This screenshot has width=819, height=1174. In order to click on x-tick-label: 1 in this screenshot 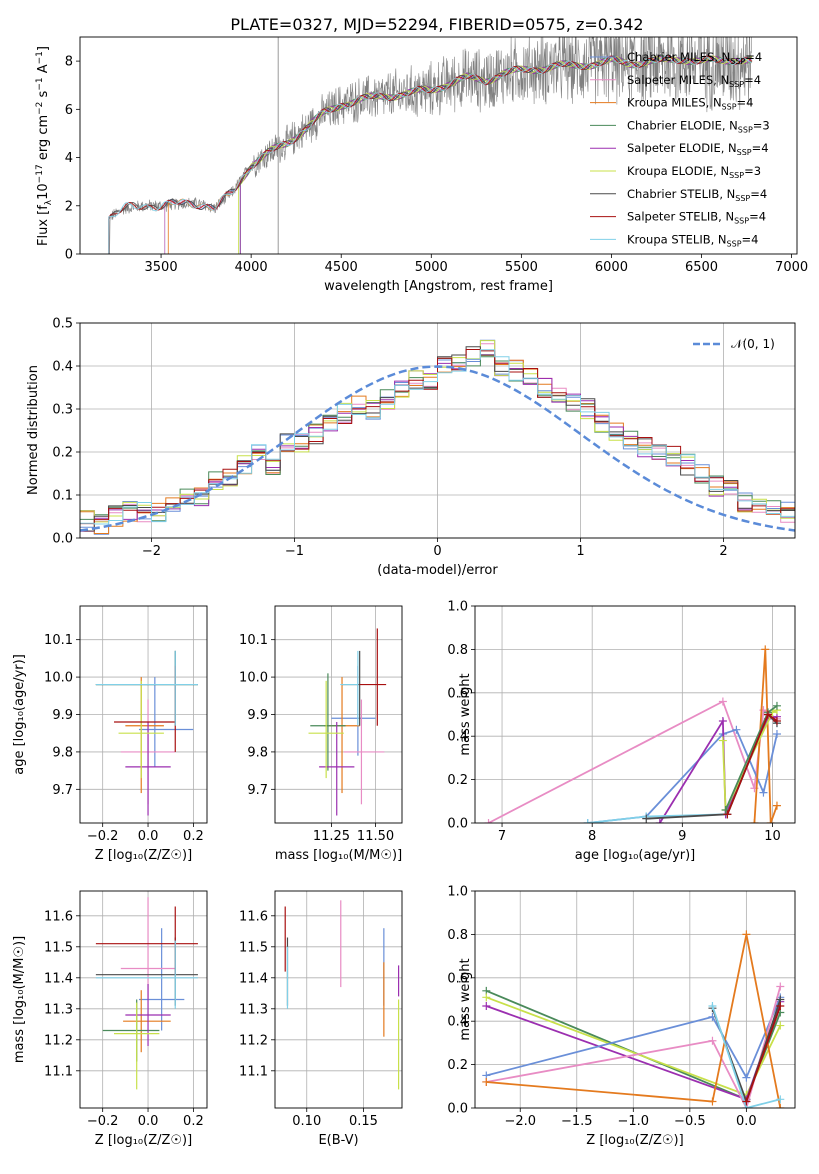, I will do `click(580, 551)`.